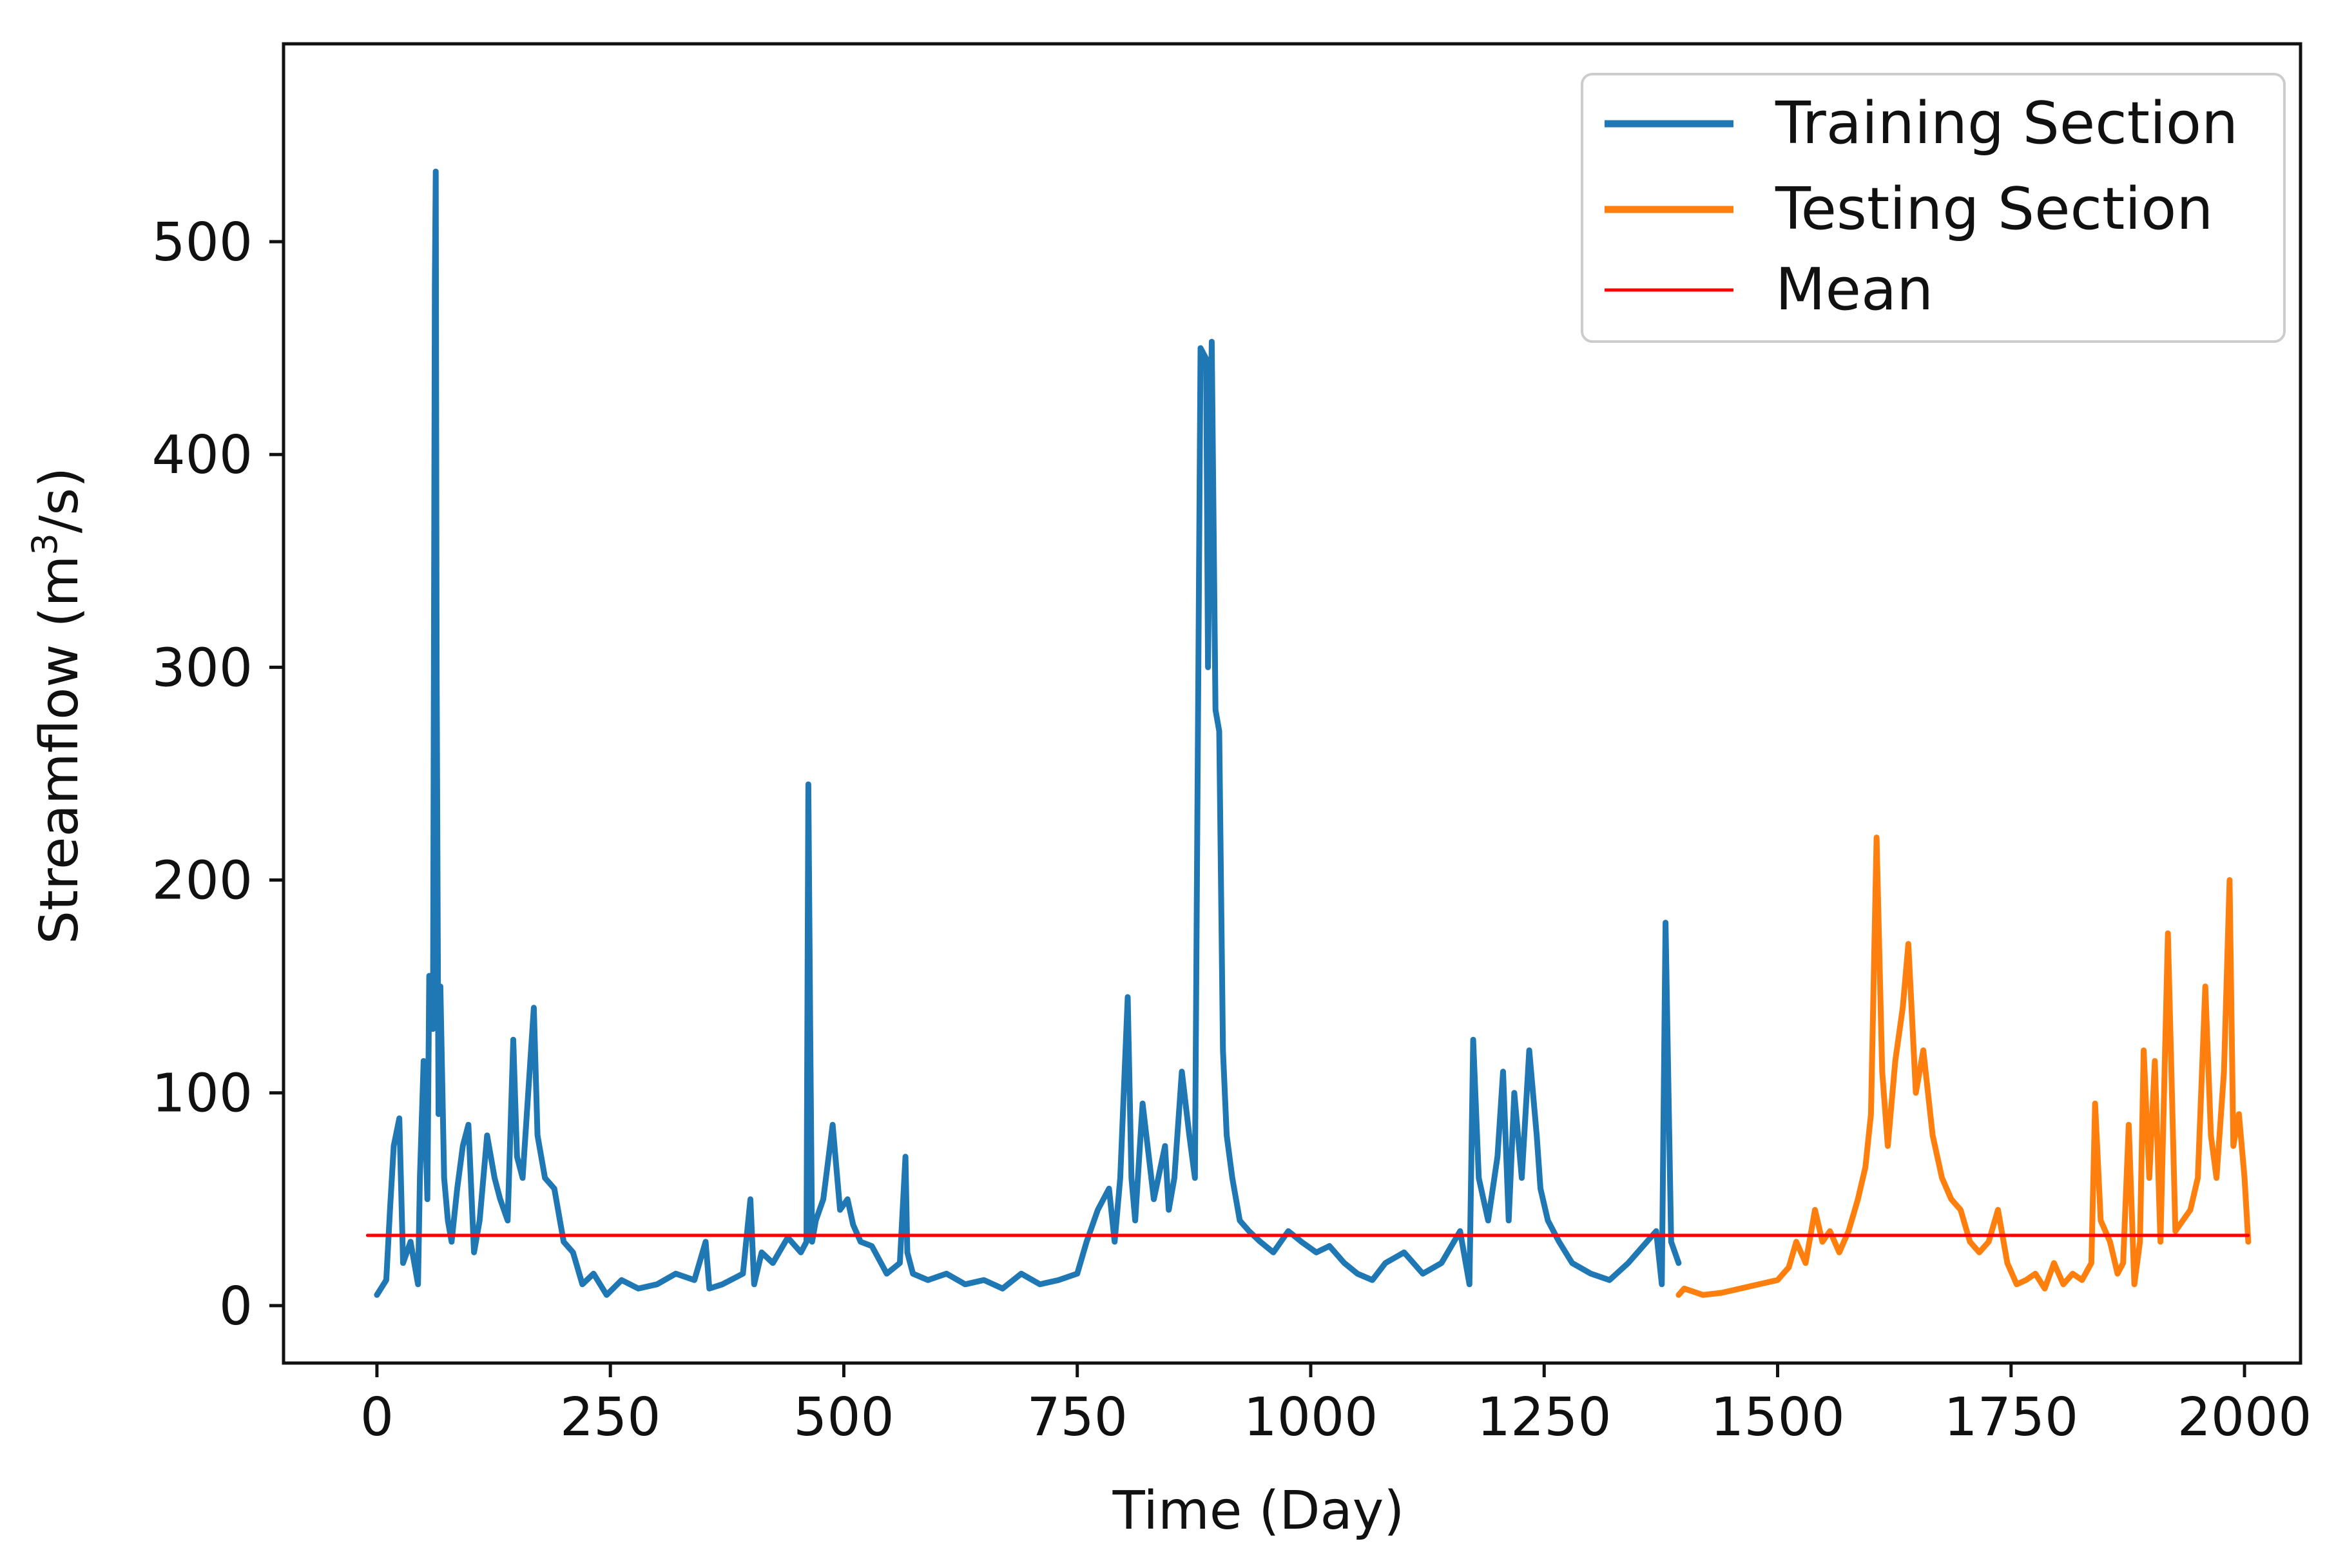  What do you see at coordinates (217, 774) in the screenshot?
I see `y-axis-ticks: 0 100 200 300 400 500` at bounding box center [217, 774].